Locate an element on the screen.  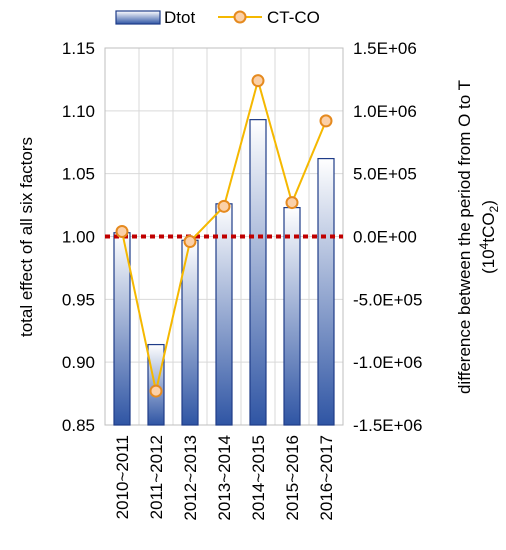
right-tick-label: 0.0E+00 is located at coordinates (385, 237).